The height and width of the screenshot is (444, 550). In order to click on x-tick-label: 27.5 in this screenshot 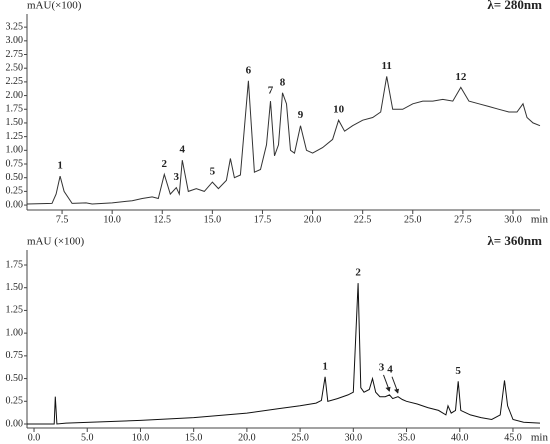, I will do `click(463, 219)`.